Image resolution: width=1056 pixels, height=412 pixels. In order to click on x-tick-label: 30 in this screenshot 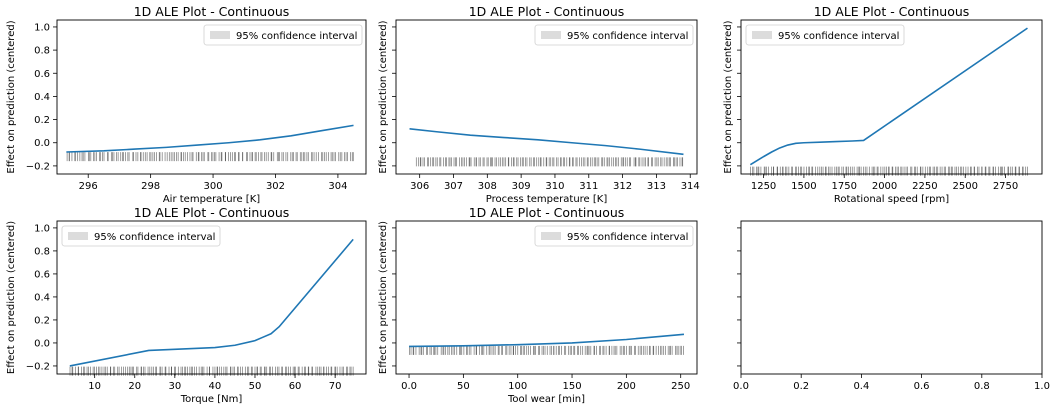, I will do `click(174, 386)`.